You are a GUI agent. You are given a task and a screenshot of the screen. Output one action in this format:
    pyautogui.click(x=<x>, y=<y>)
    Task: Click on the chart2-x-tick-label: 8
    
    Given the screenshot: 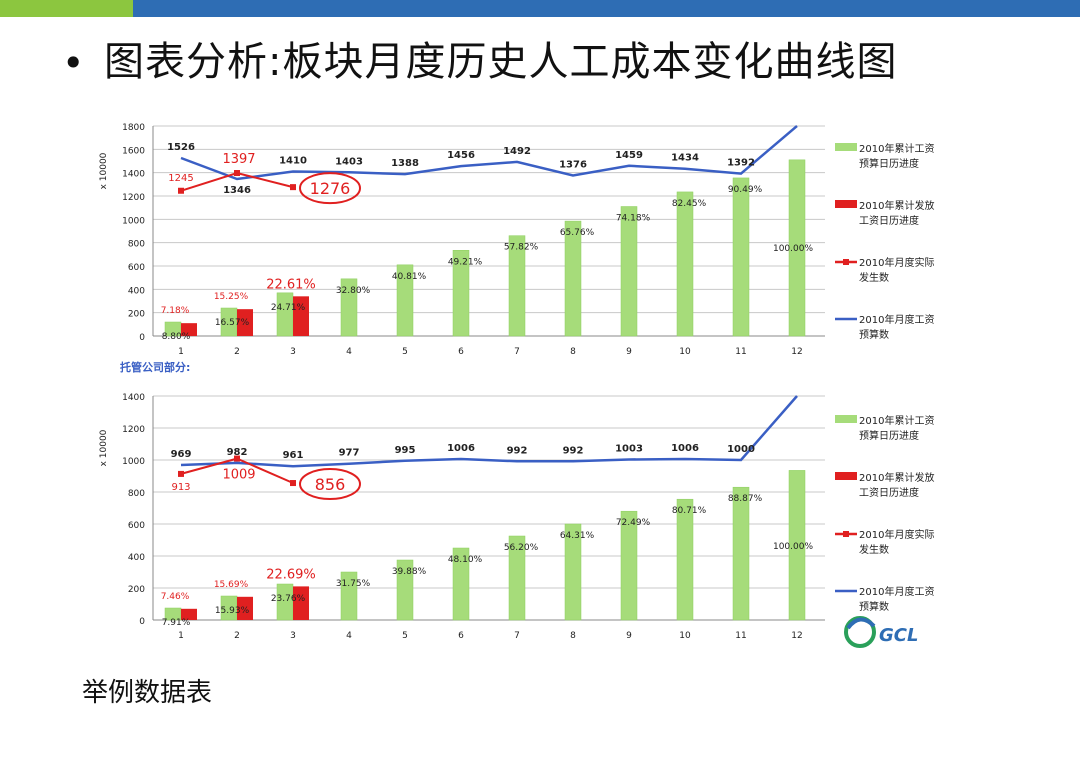 What is the action you would take?
    pyautogui.click(x=573, y=636)
    